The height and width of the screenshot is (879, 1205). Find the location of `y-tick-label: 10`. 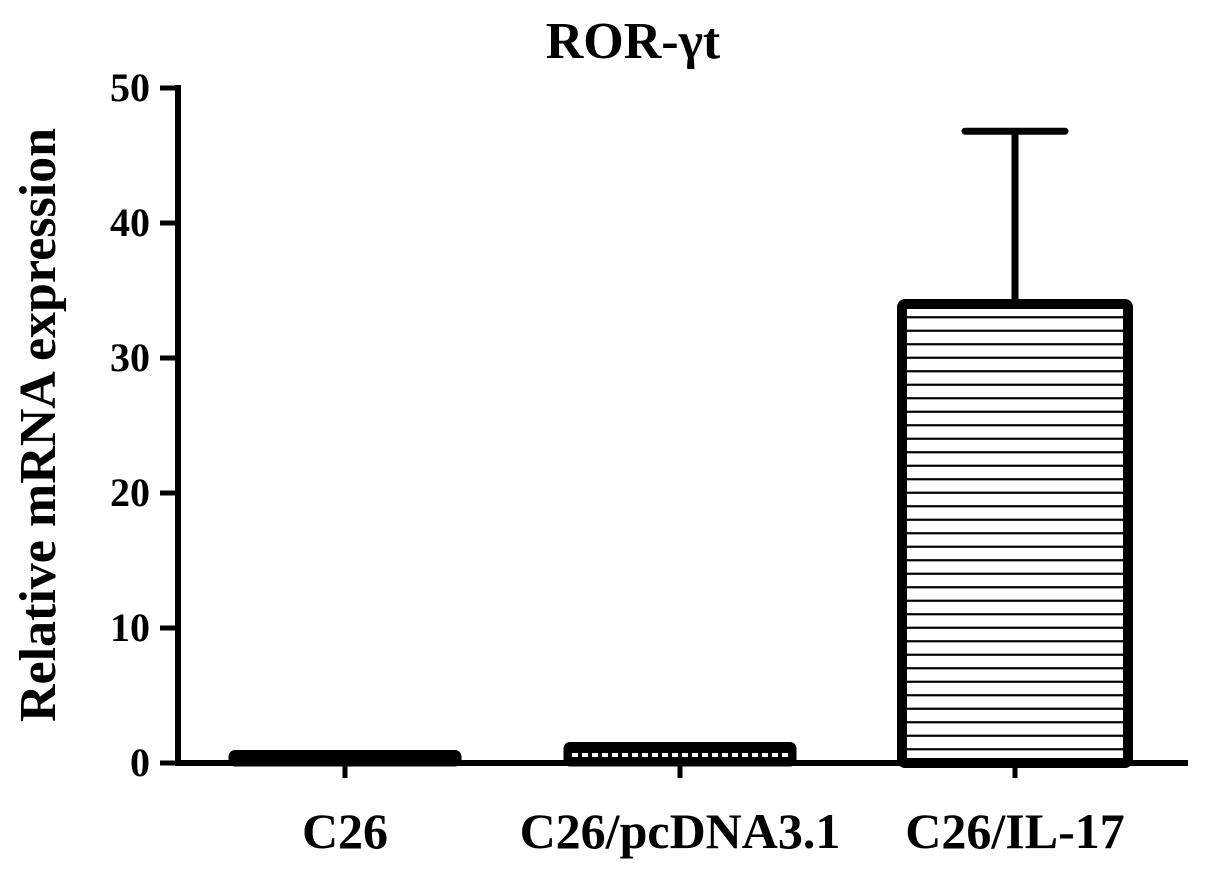

y-tick-label: 10 is located at coordinates (130, 627).